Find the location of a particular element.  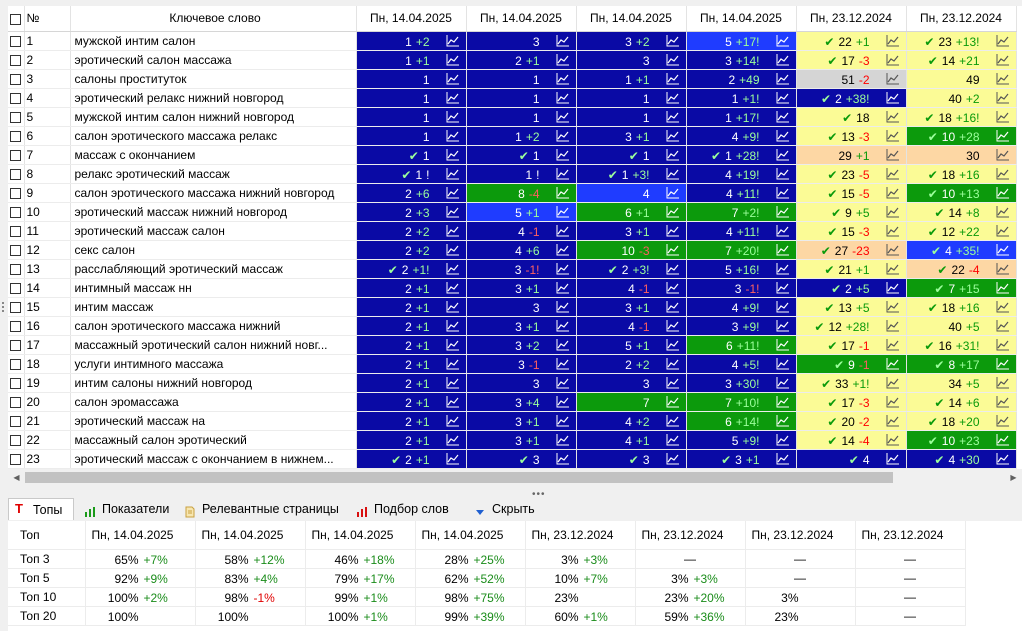

position-cell: 5 +1 is located at coordinates (521, 212).